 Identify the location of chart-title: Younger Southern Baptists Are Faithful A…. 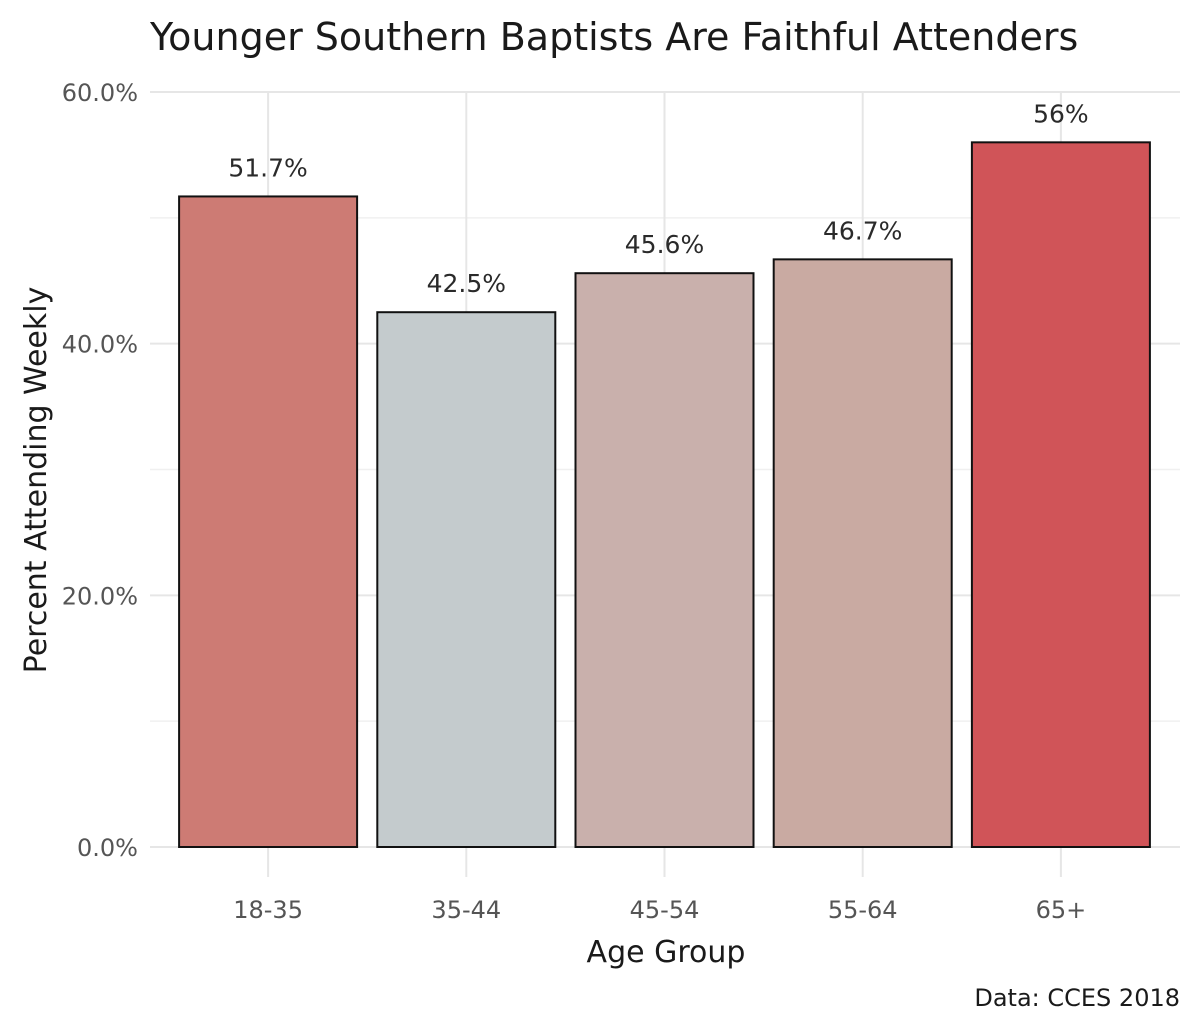
(613, 37).